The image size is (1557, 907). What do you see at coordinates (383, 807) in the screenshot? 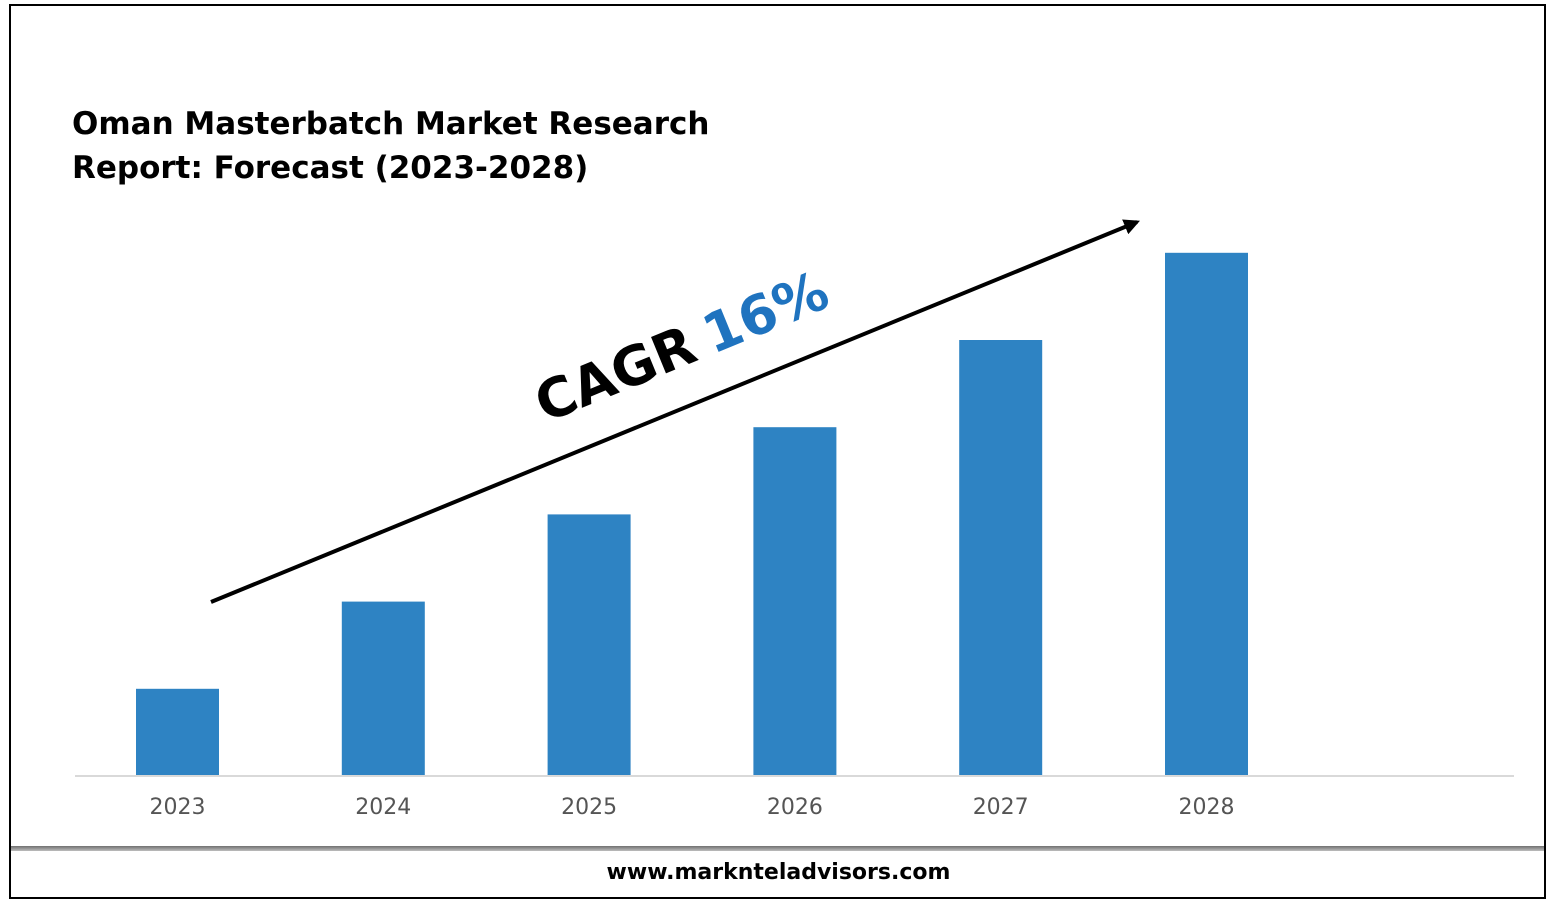
I see `x-tick-label-2024: 2024` at bounding box center [383, 807].